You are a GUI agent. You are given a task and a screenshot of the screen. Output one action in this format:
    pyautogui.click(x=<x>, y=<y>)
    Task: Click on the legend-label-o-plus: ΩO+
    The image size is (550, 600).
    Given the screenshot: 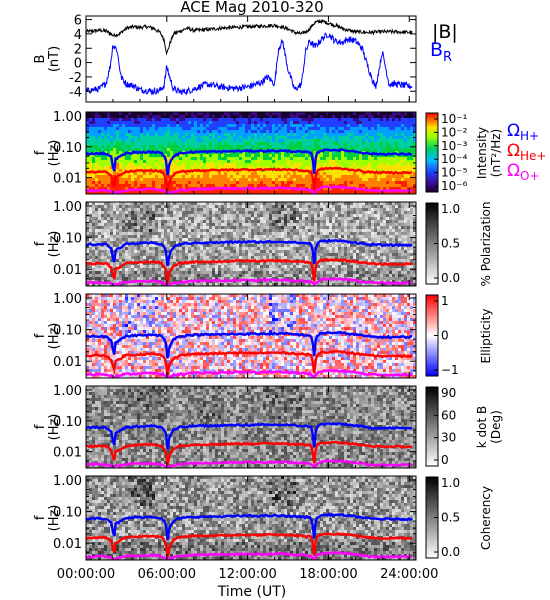 What is the action you would take?
    pyautogui.click(x=523, y=172)
    